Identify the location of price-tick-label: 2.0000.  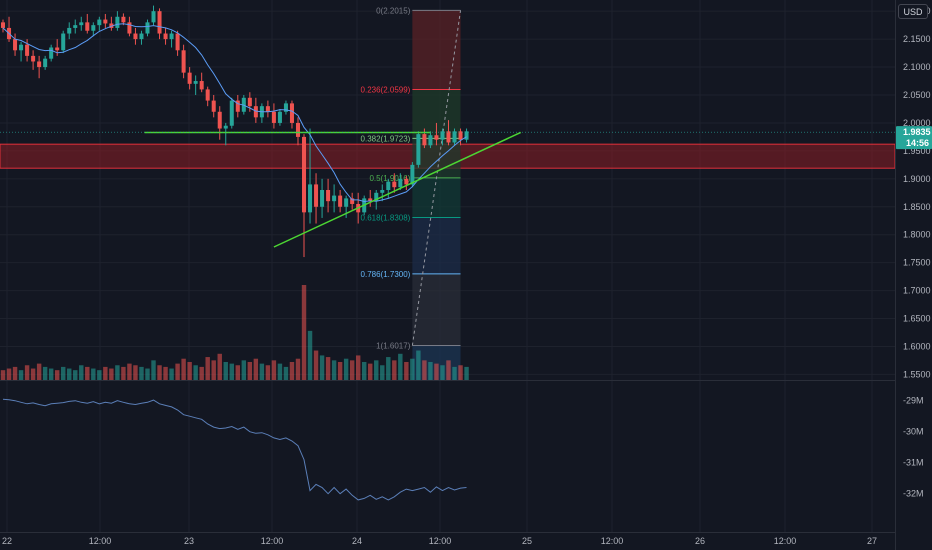
(917, 123).